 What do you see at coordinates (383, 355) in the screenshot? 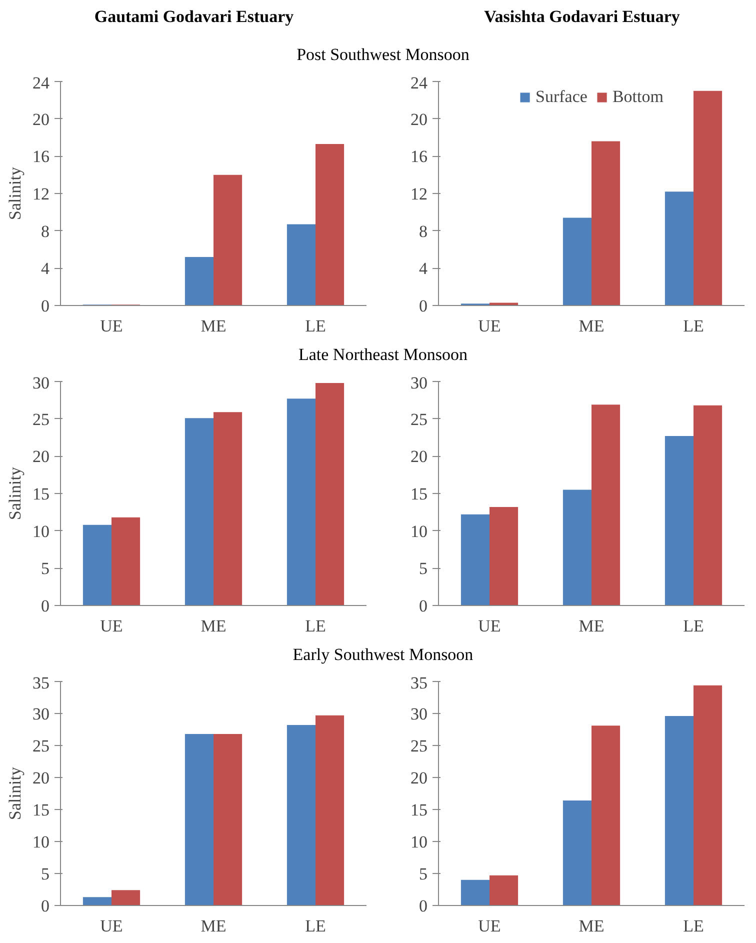
I see `chart-subtitle: Late Northeast Monsoon` at bounding box center [383, 355].